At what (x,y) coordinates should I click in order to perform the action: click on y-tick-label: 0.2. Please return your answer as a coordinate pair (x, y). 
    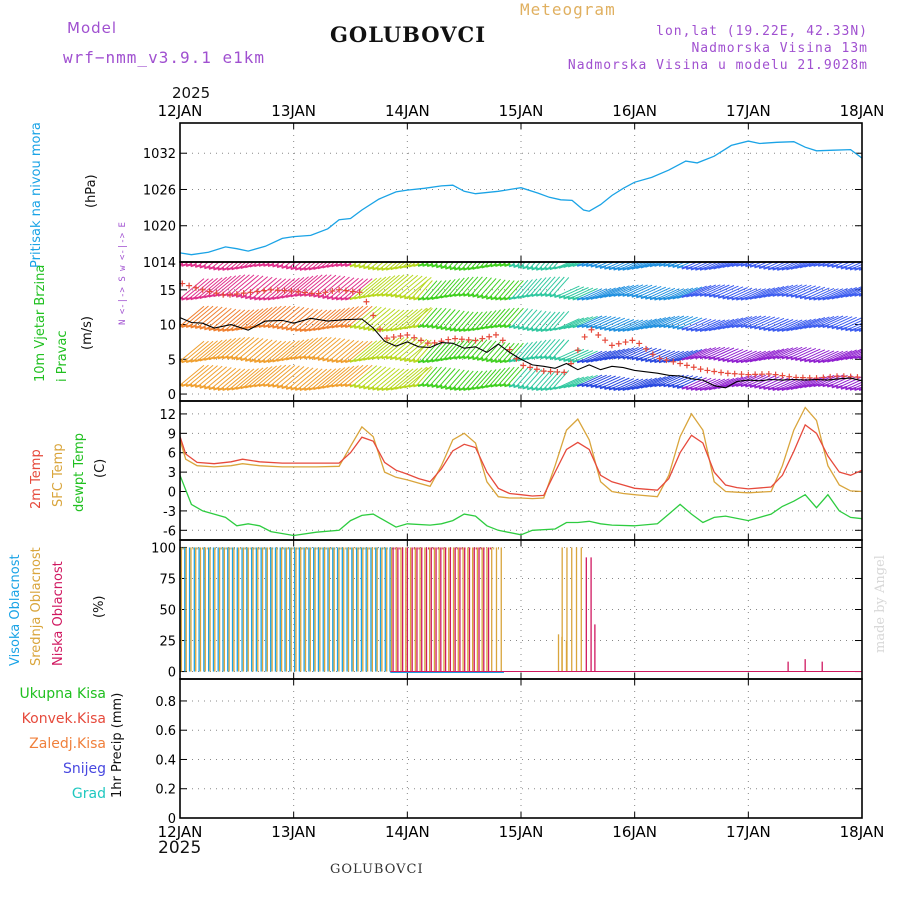
    Looking at the image, I should click on (165, 790).